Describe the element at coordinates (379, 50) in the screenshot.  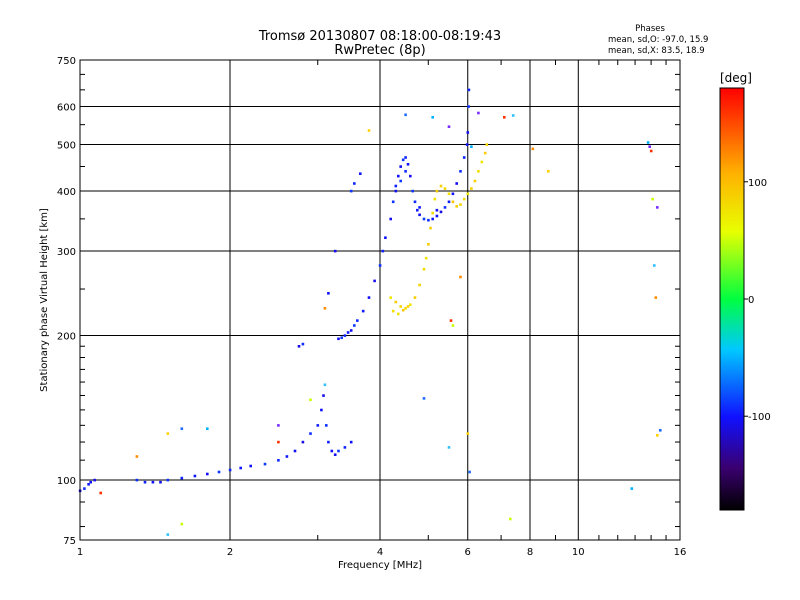
I see `chart-title-line2: RwPretec (8p)` at that location.